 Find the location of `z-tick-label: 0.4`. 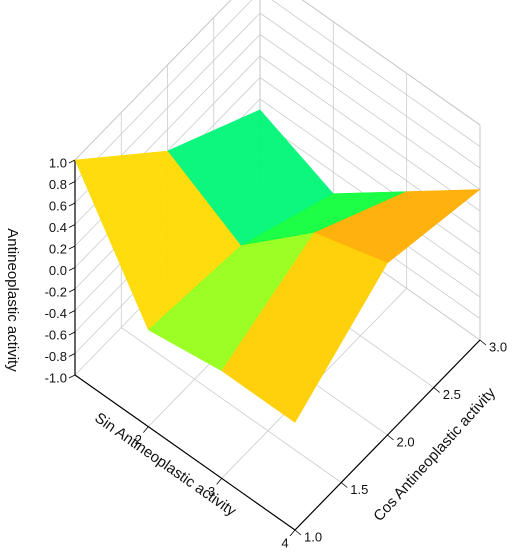

z-tick-label: 0.4 is located at coordinates (58, 227).